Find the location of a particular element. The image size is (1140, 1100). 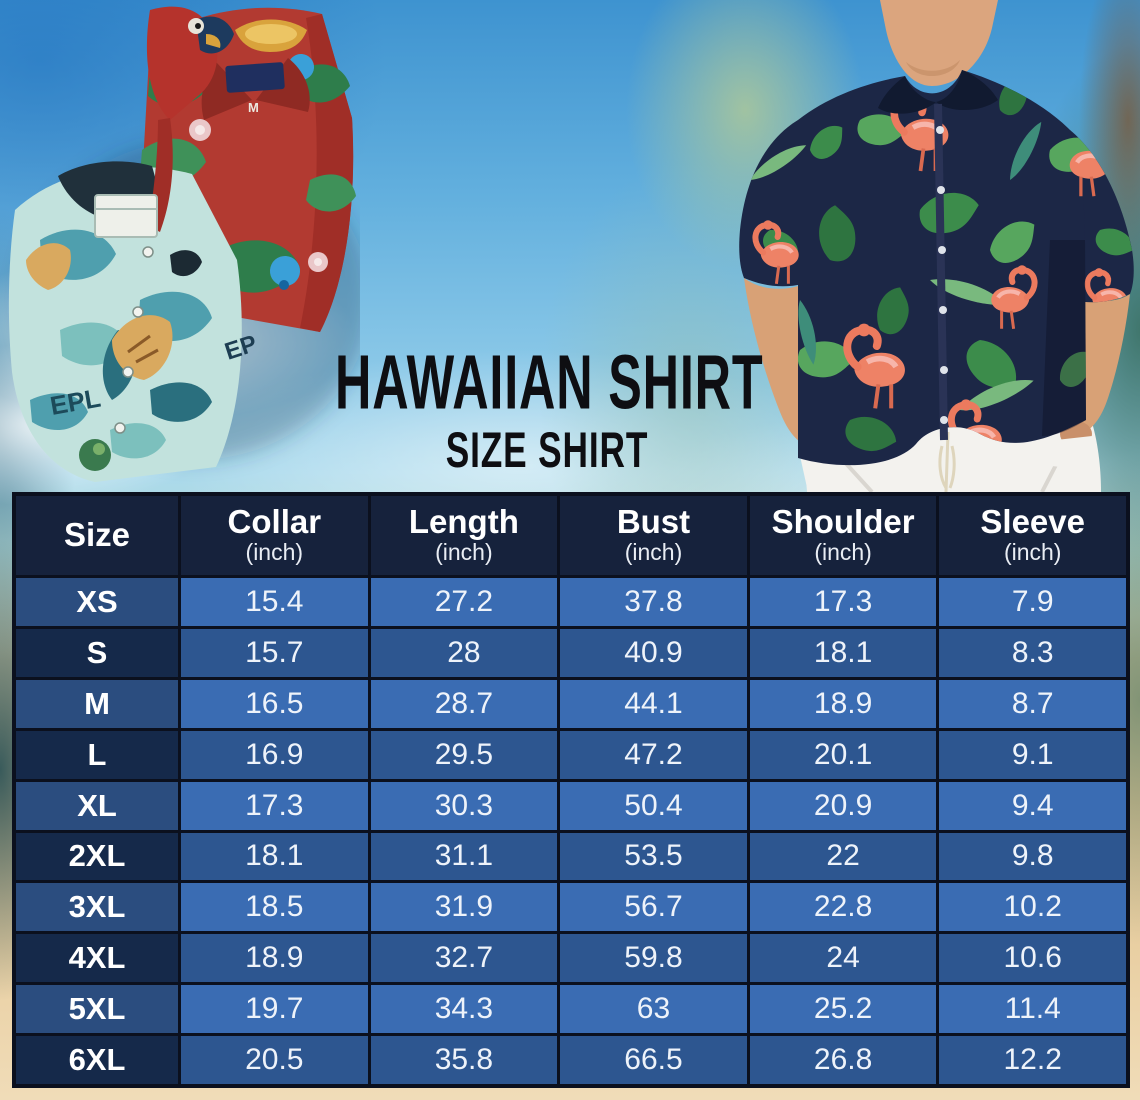

value-cell: 24 is located at coordinates (843, 958).